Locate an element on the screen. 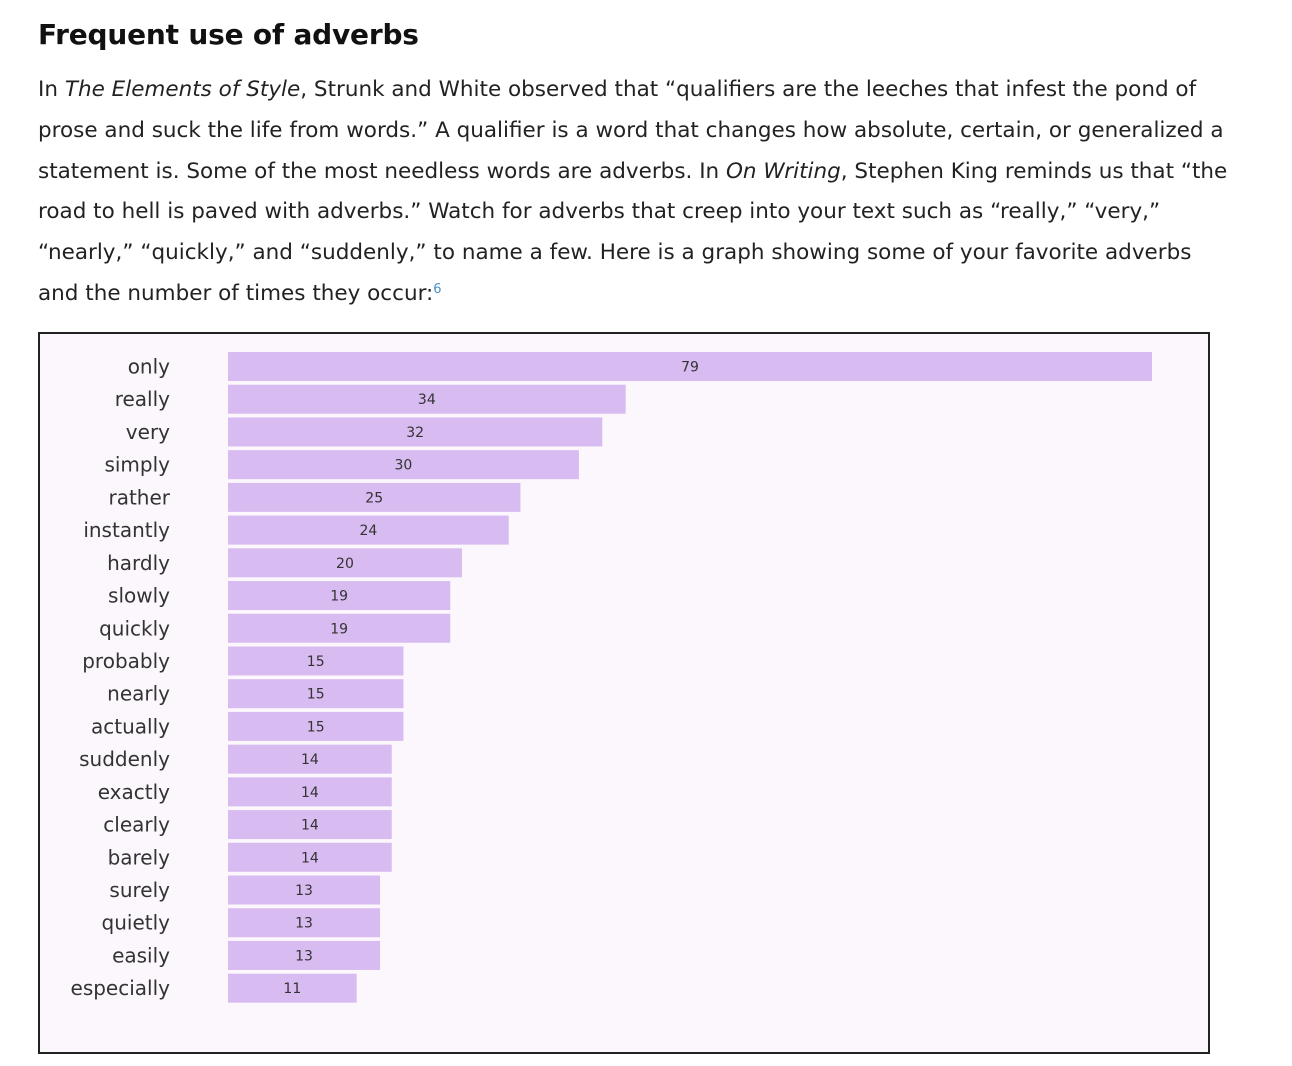 The width and height of the screenshot is (1292, 1066). bar-nearly is located at coordinates (316, 694).